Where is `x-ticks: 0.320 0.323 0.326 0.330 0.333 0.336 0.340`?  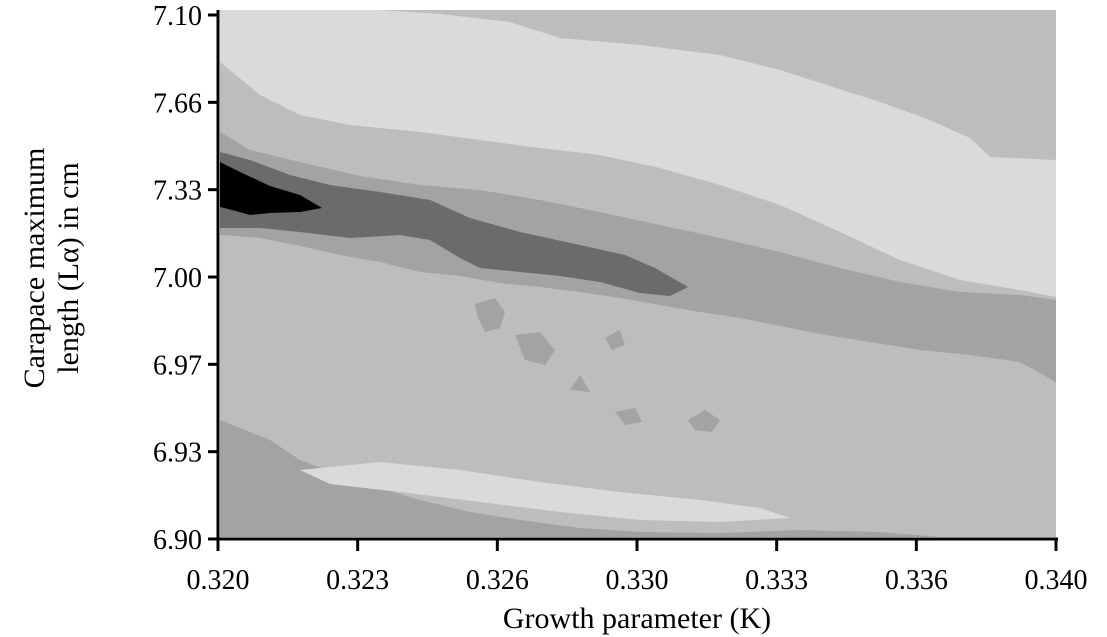 x-ticks: 0.320 0.323 0.326 0.330 0.333 0.336 0.340 is located at coordinates (637, 567).